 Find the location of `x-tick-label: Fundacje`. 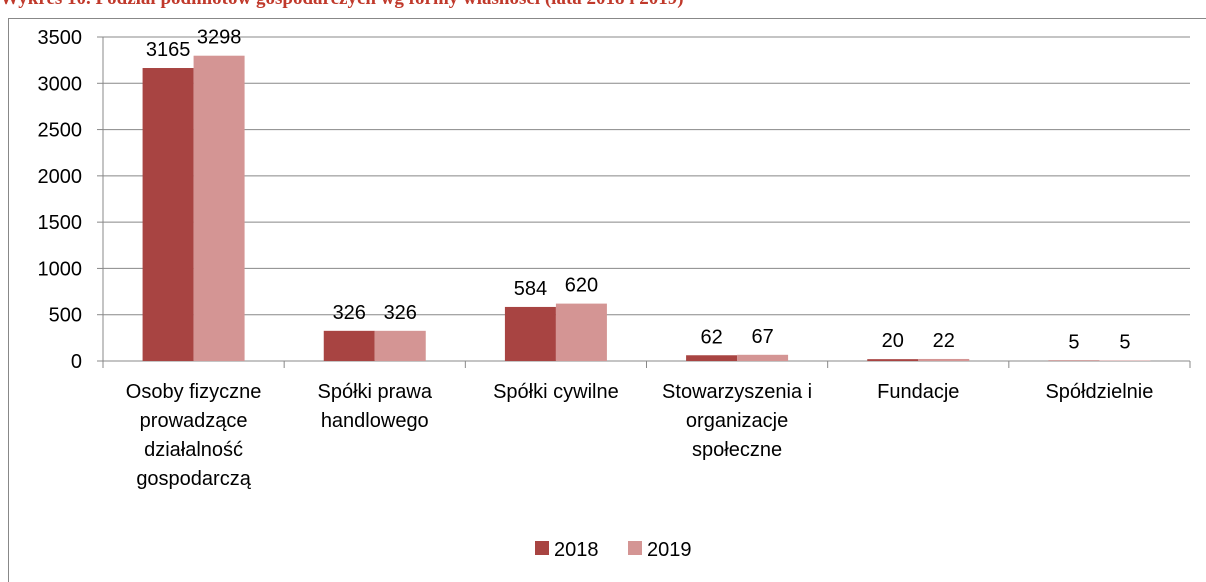

x-tick-label: Fundacje is located at coordinates (918, 392).